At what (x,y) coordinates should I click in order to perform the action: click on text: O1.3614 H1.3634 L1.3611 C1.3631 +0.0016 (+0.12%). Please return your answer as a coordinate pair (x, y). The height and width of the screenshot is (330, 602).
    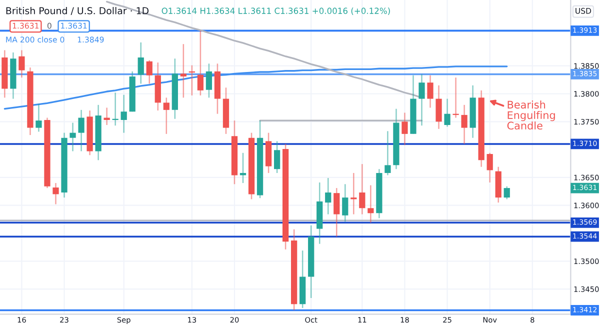
    Looking at the image, I should click on (276, 11).